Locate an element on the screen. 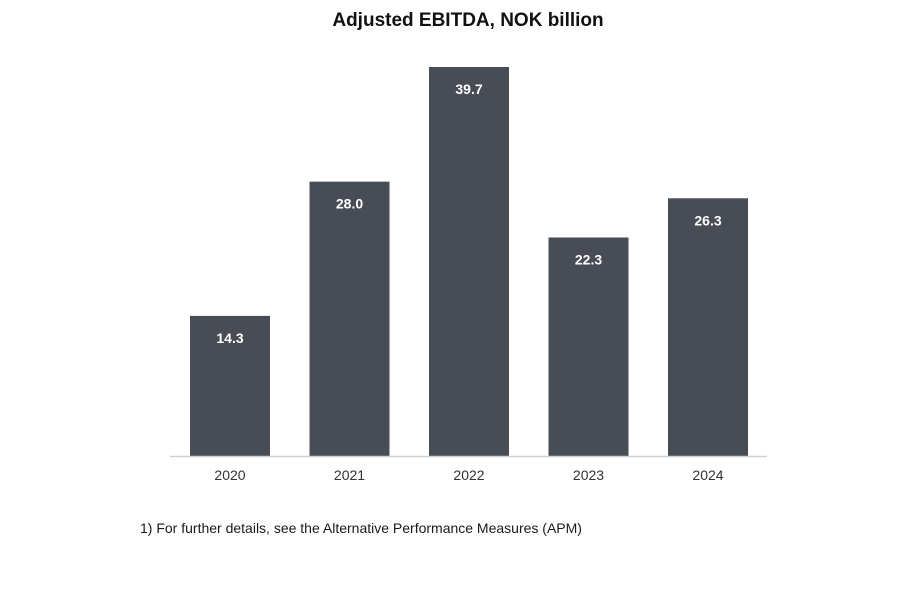  x-tick-label-2022: 2022 is located at coordinates (468, 475).